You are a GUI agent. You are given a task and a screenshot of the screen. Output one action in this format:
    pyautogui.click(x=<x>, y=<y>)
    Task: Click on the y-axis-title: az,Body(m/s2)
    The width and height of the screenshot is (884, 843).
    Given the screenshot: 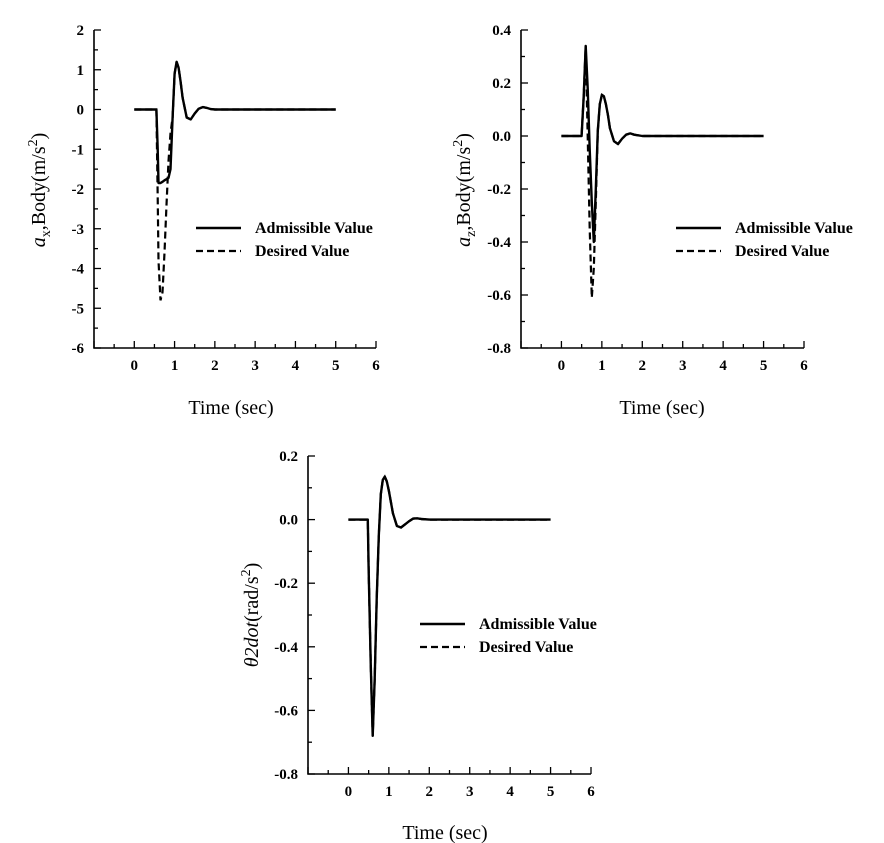 What is the action you would take?
    pyautogui.click(x=465, y=190)
    